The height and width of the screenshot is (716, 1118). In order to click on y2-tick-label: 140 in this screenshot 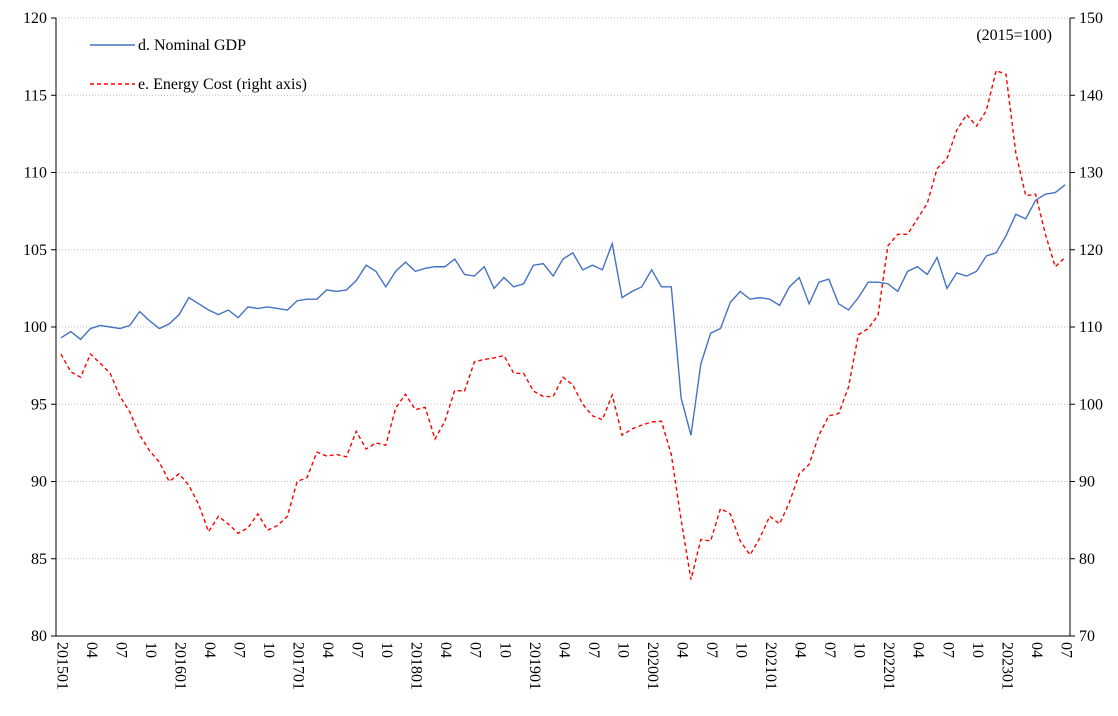, I will do `click(1091, 95)`.